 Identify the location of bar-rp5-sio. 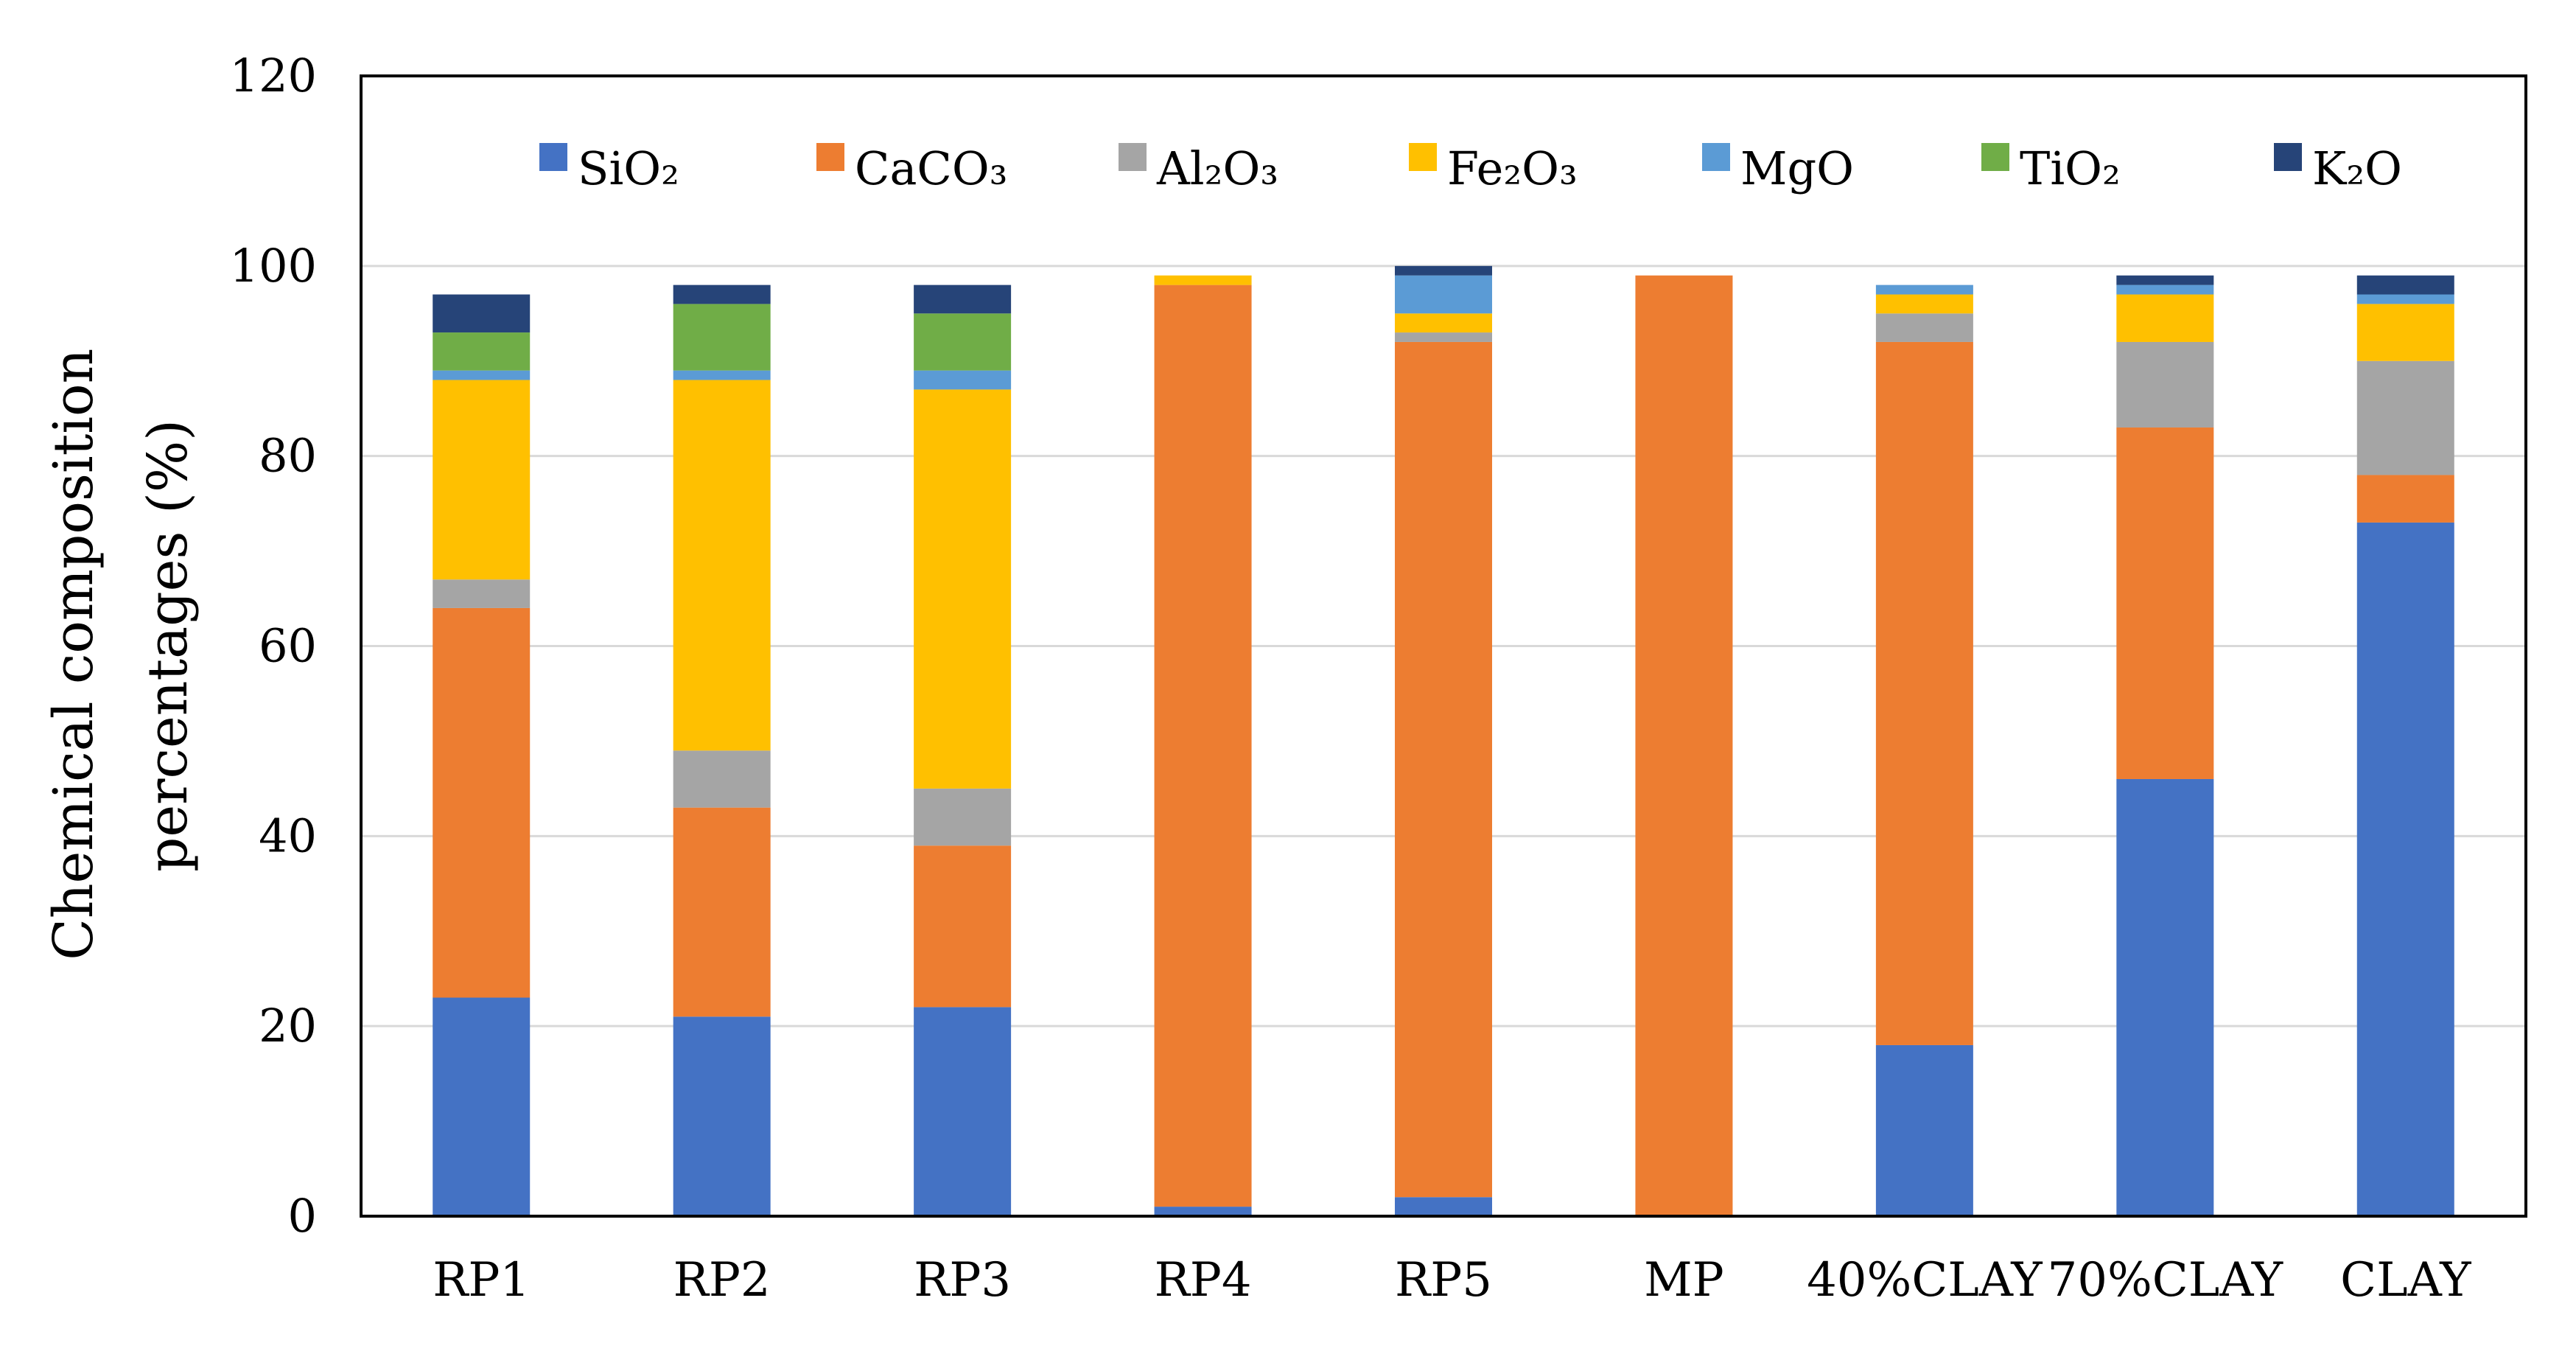
(1443, 1206).